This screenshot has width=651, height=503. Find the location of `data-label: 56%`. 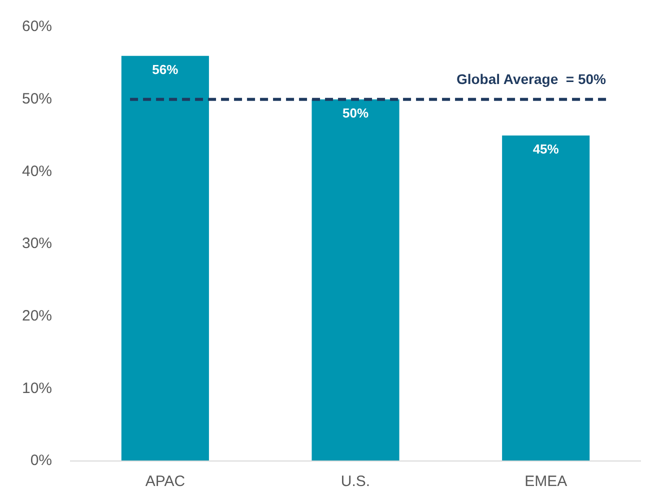

data-label: 56% is located at coordinates (165, 70).